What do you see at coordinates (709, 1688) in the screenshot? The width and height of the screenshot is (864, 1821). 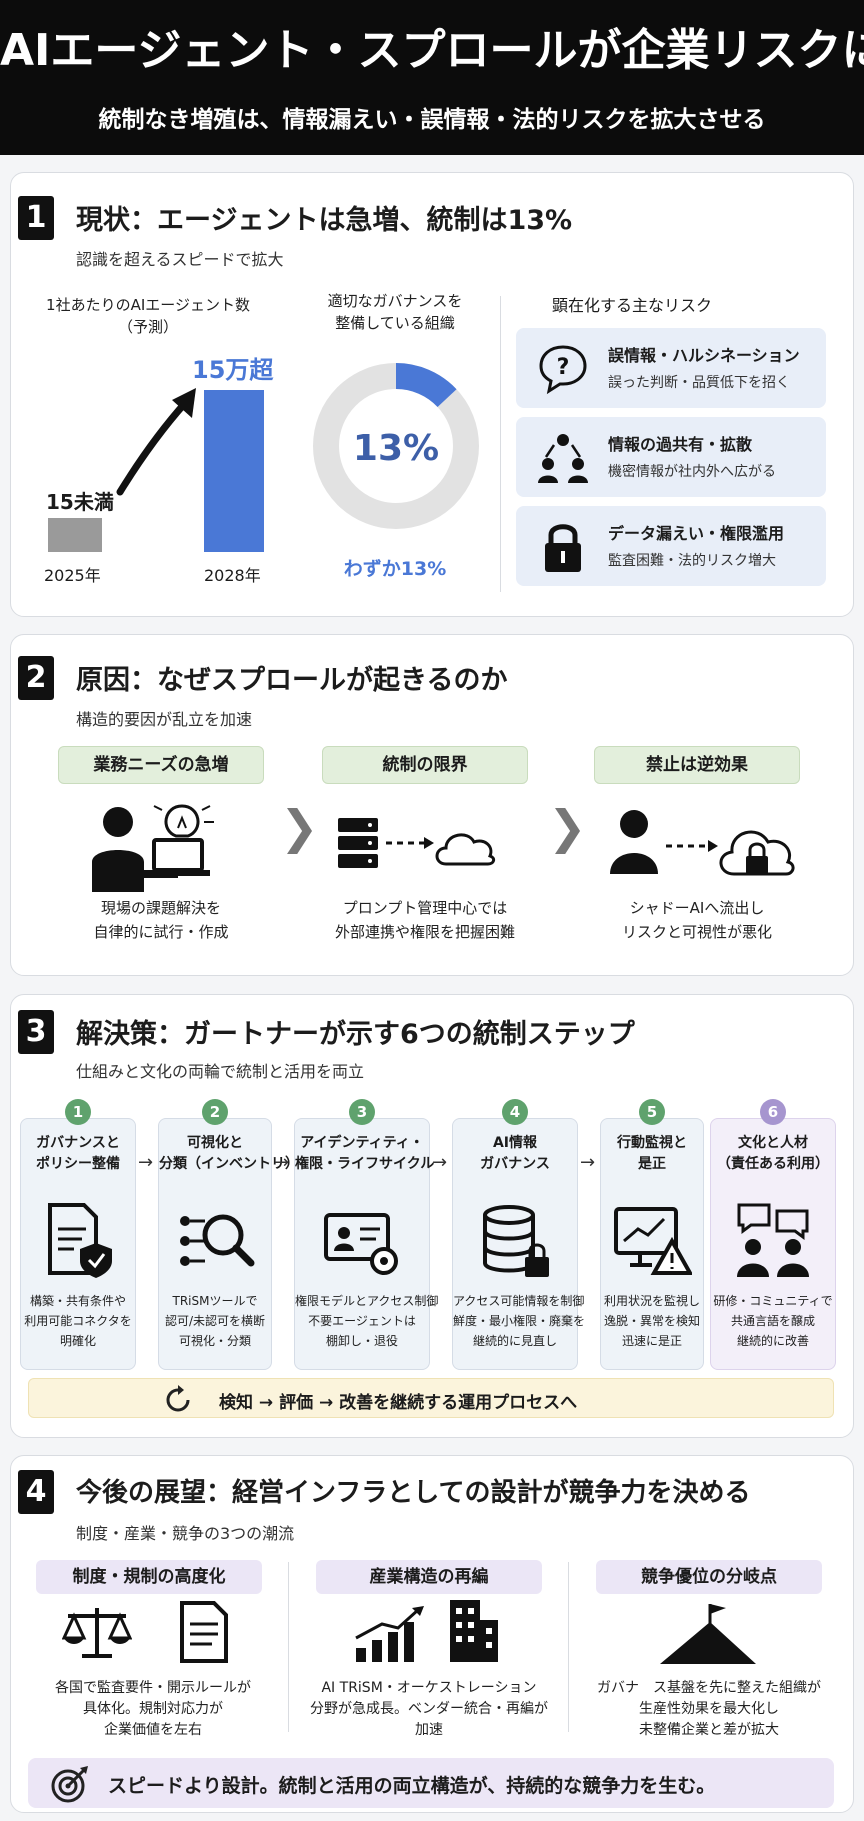 I see `trend-caption-line: ガバナ ス基盤を先に整えた組織が` at bounding box center [709, 1688].